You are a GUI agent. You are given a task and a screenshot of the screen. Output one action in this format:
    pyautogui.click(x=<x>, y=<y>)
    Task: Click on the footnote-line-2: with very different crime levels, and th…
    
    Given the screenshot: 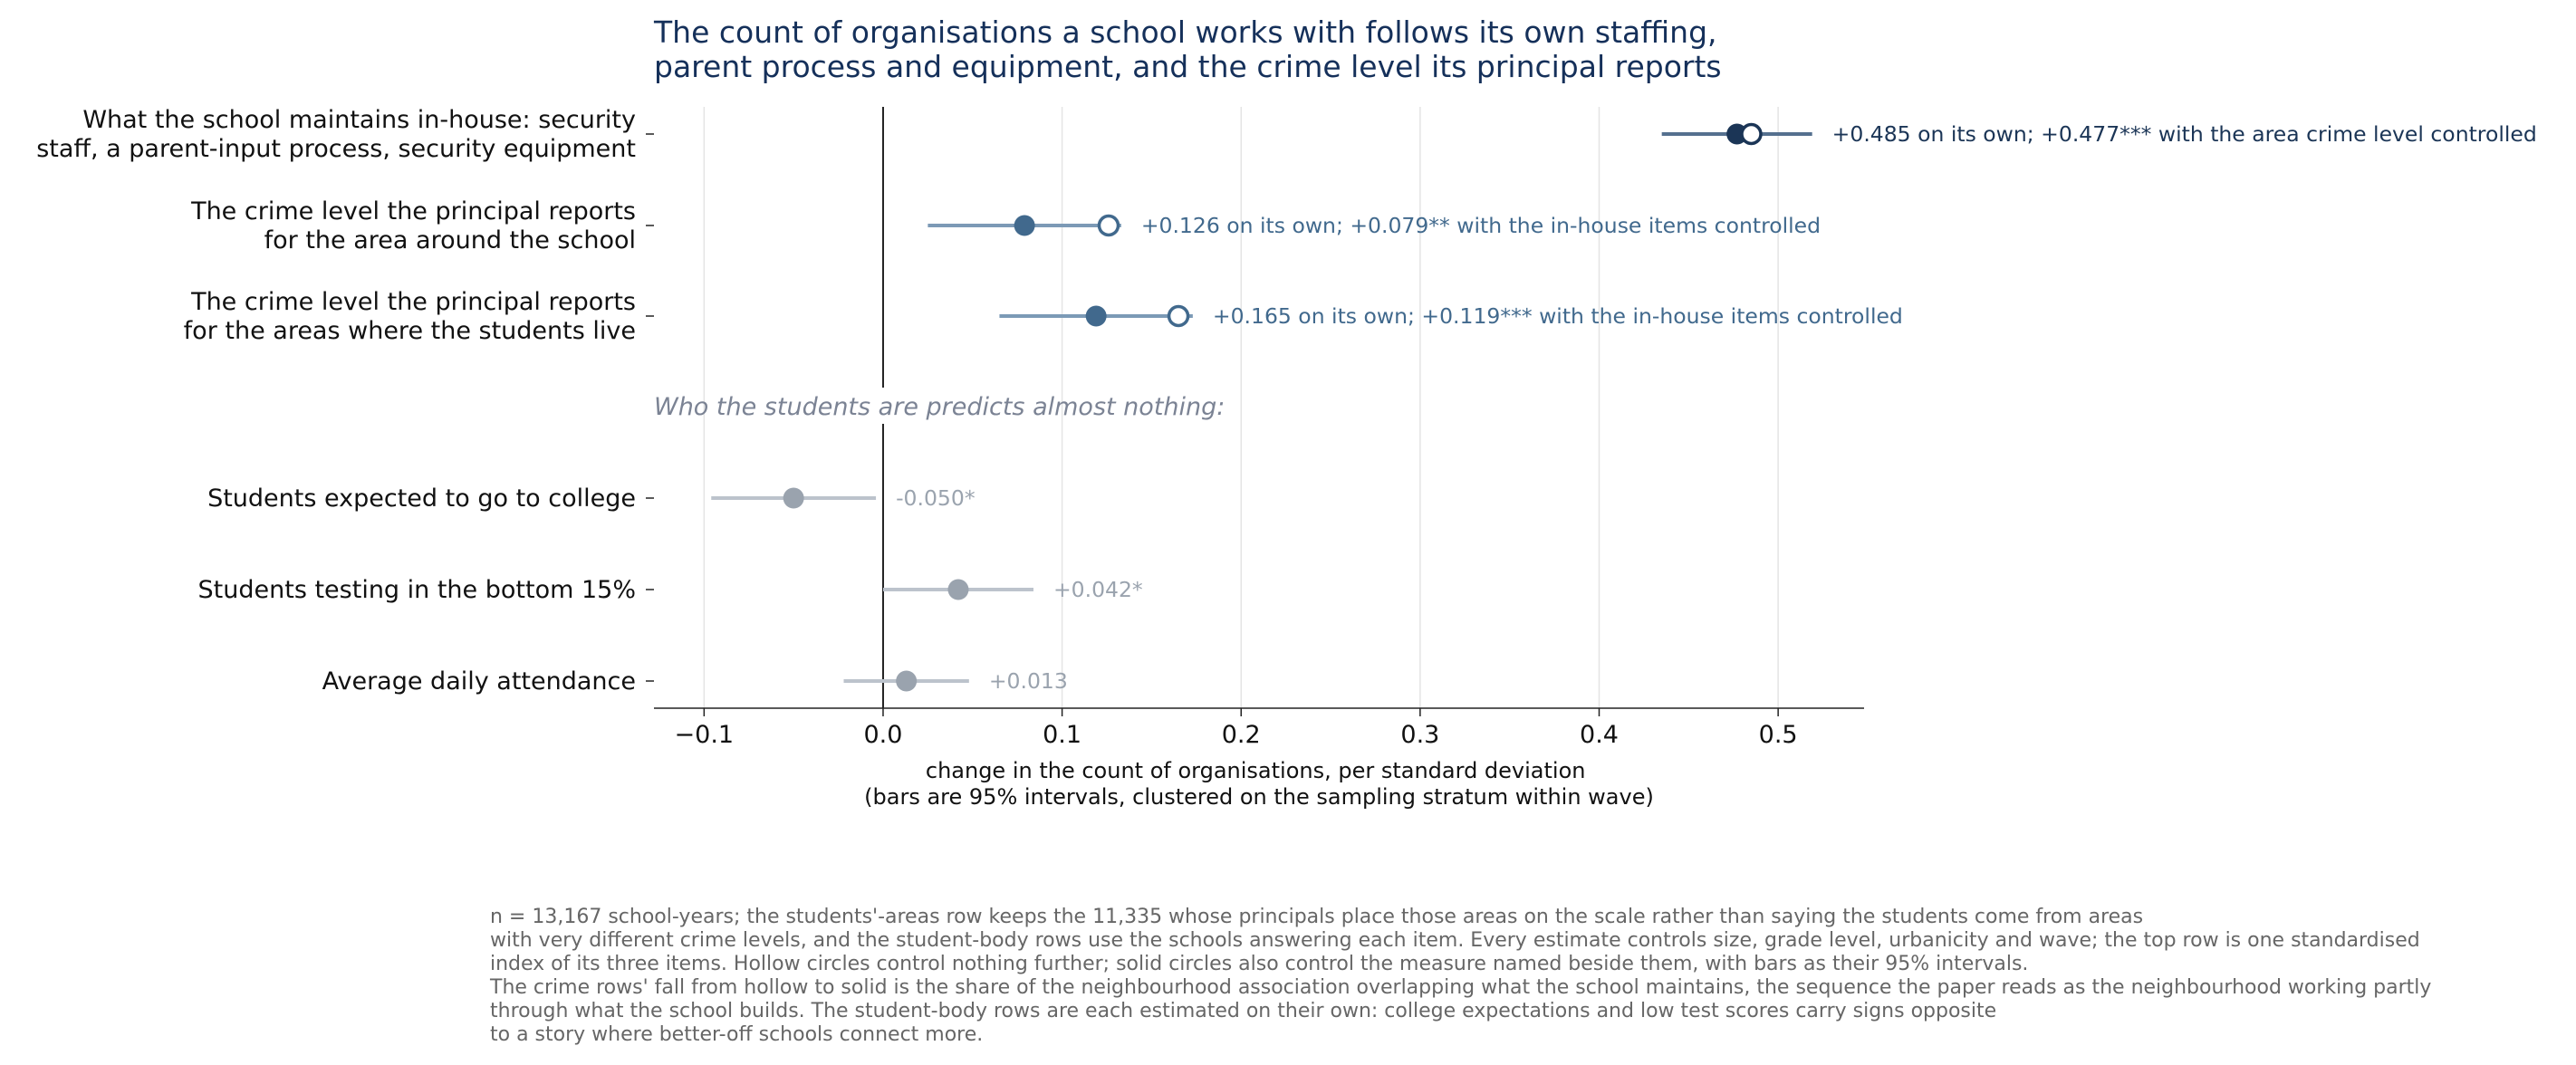 What is the action you would take?
    pyautogui.click(x=1455, y=941)
    